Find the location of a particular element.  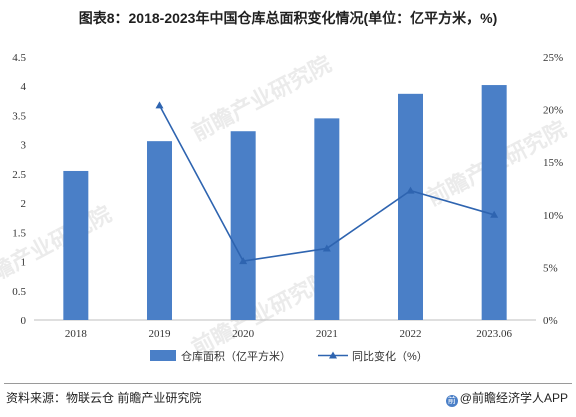

credit-note: 前 @前瞻经济学人APP is located at coordinates (506, 398).